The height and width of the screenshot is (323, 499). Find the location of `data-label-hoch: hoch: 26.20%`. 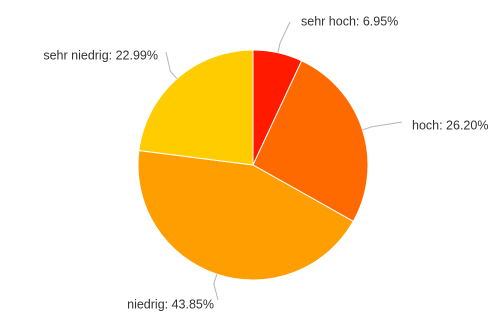

data-label-hoch: hoch: 26.20% is located at coordinates (450, 125).